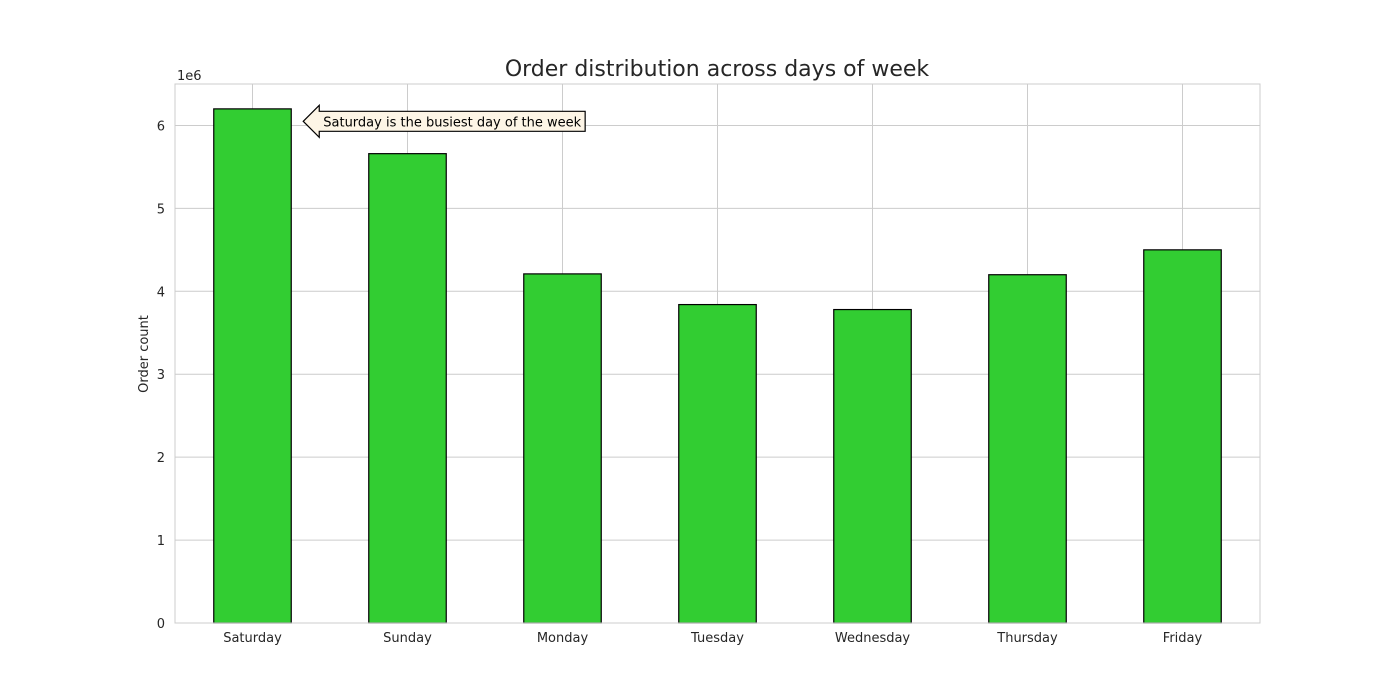 The image size is (1400, 700). I want to click on y-ticks: 0 1 2 3 4 5 6, so click(161, 375).